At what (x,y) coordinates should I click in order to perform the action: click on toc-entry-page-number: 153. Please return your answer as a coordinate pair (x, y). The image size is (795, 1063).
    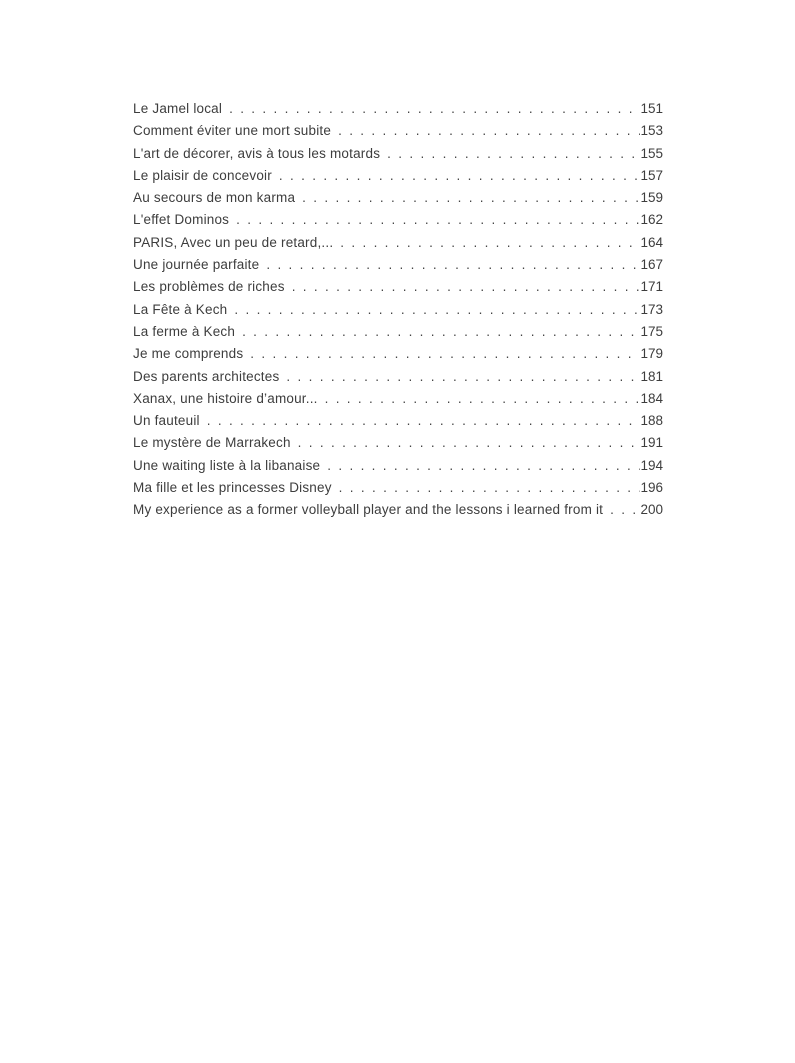
    Looking at the image, I should click on (651, 131).